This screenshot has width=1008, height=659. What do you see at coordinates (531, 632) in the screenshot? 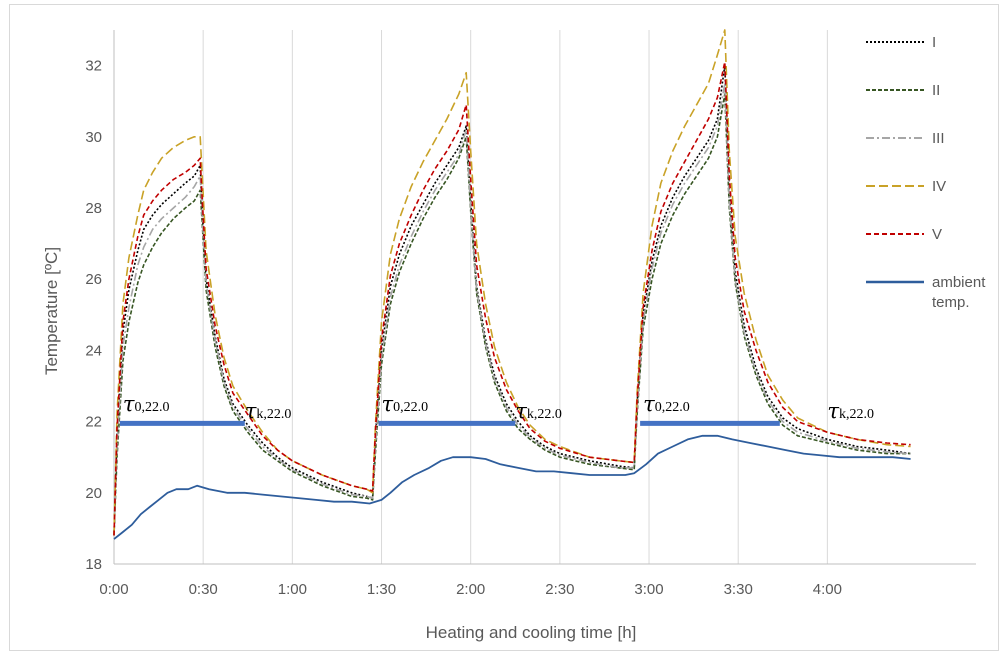
I see `x-axis-title: Heating and cooling time [h]` at bounding box center [531, 632].